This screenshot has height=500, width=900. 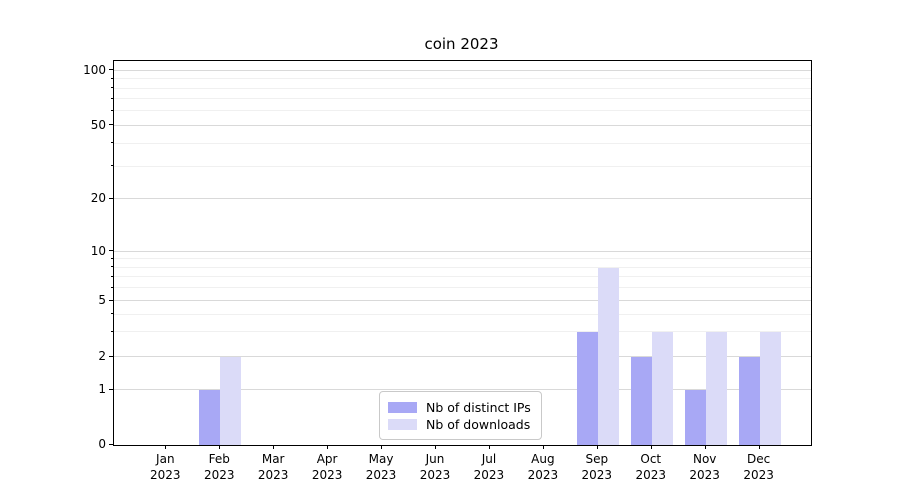 What do you see at coordinates (273, 467) in the screenshot?
I see `x-tick-label: Mar 2023` at bounding box center [273, 467].